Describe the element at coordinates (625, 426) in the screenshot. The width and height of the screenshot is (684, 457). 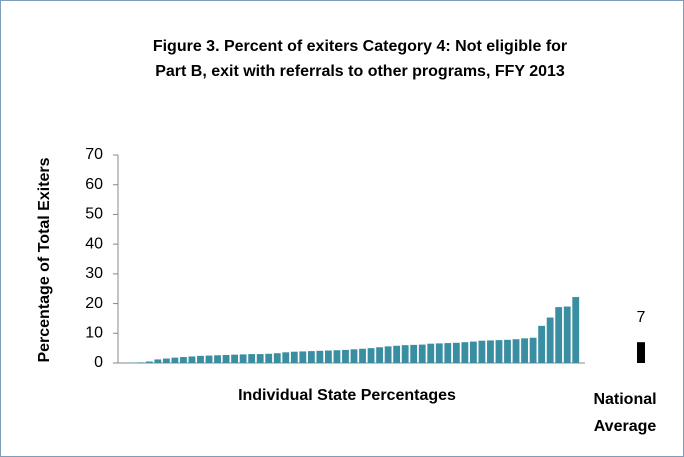
I see `x-tick-label: Average` at that location.